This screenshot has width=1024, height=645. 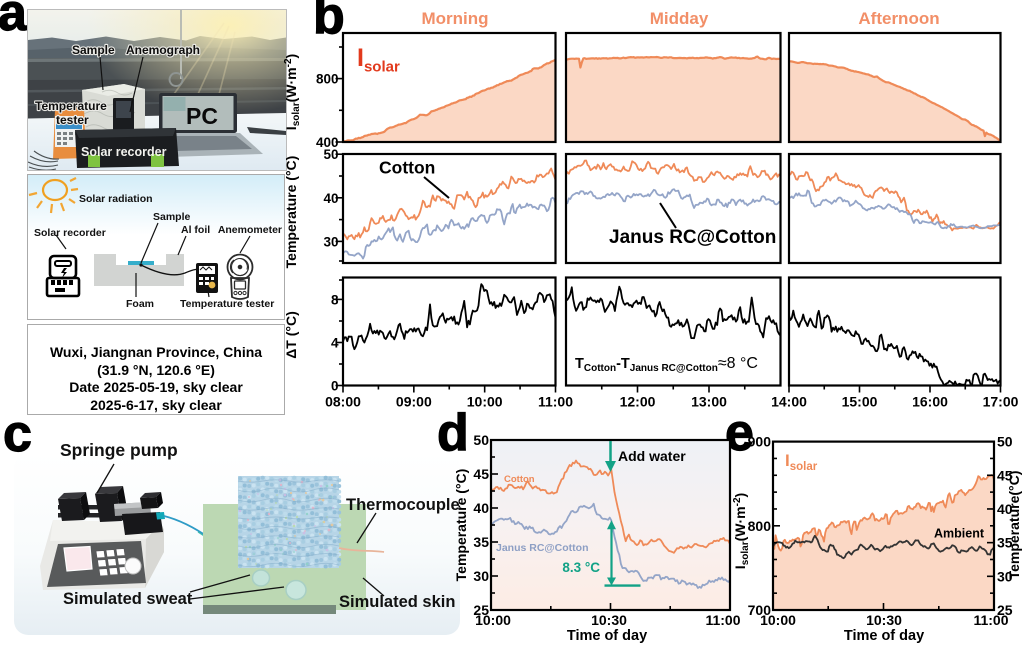 I want to click on svg-text: 14:00, so click(x=789, y=402).